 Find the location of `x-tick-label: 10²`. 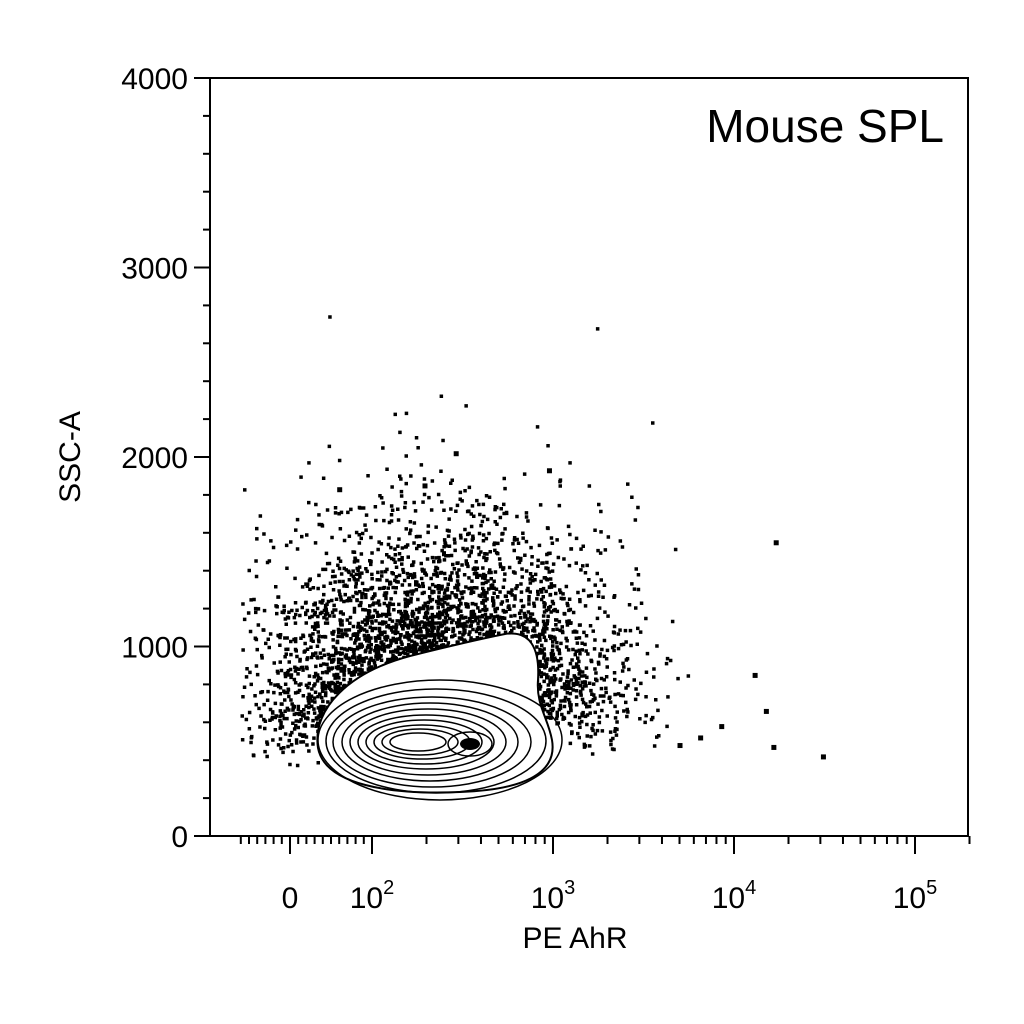

x-tick-label: 10² is located at coordinates (372, 896).